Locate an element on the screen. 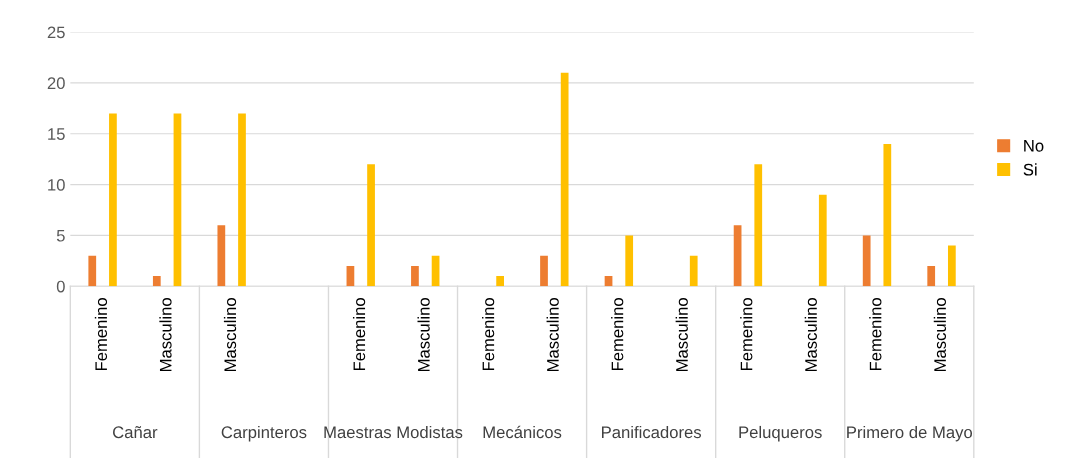 The image size is (1082, 458). legend-label: No is located at coordinates (1034, 146).